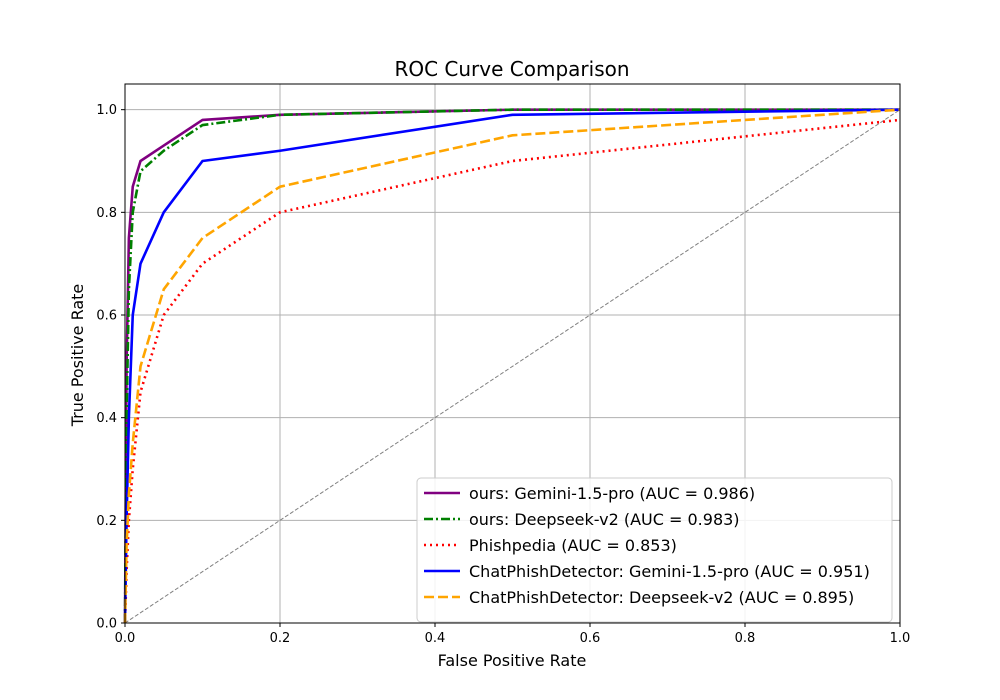 The height and width of the screenshot is (700, 1000). I want to click on x-axis-label: False Positive Rate, so click(512, 660).